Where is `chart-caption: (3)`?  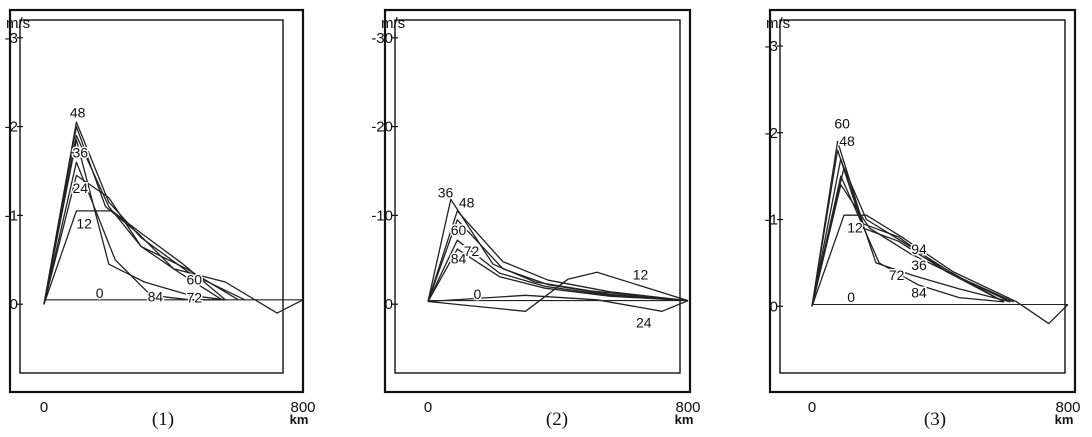 chart-caption: (3) is located at coordinates (935, 419).